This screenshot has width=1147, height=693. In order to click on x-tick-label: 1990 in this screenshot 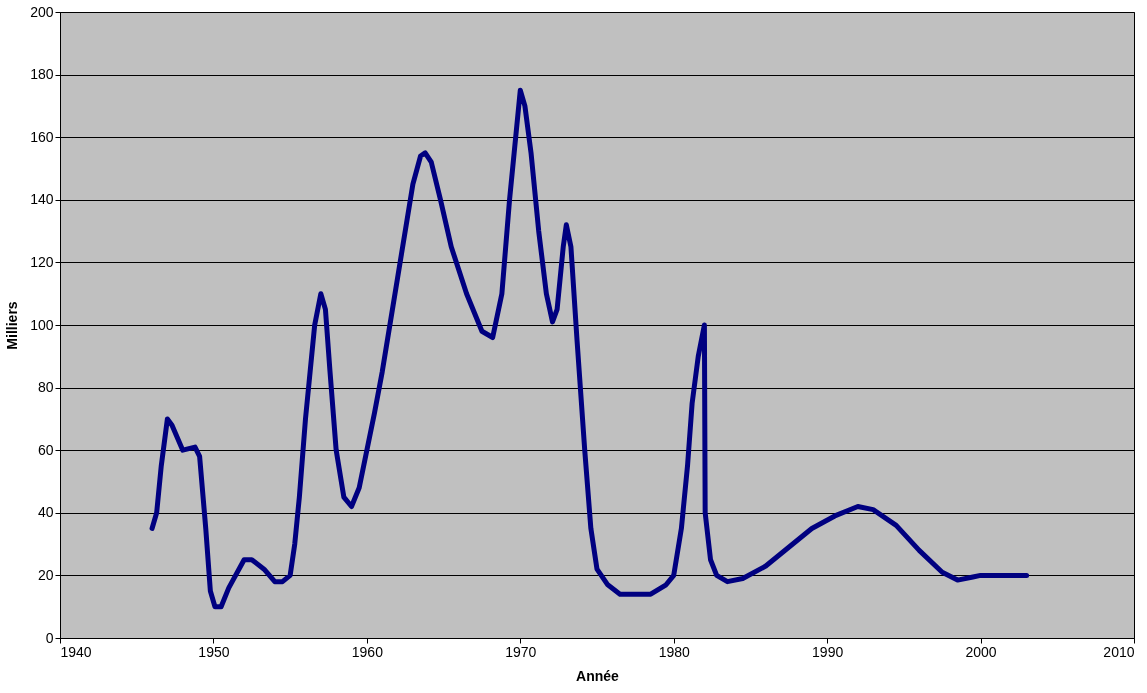, I will do `click(828, 651)`.